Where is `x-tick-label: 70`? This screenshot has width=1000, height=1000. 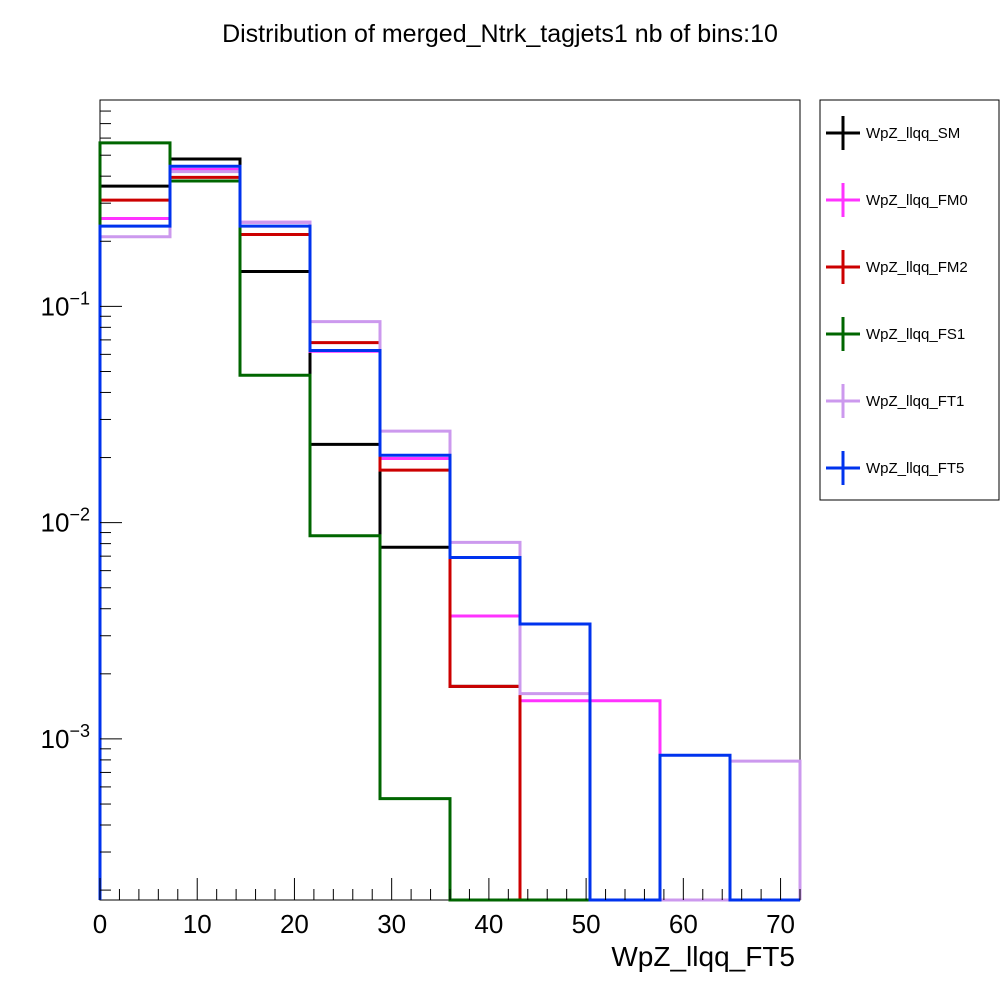 x-tick-label: 70 is located at coordinates (780, 924).